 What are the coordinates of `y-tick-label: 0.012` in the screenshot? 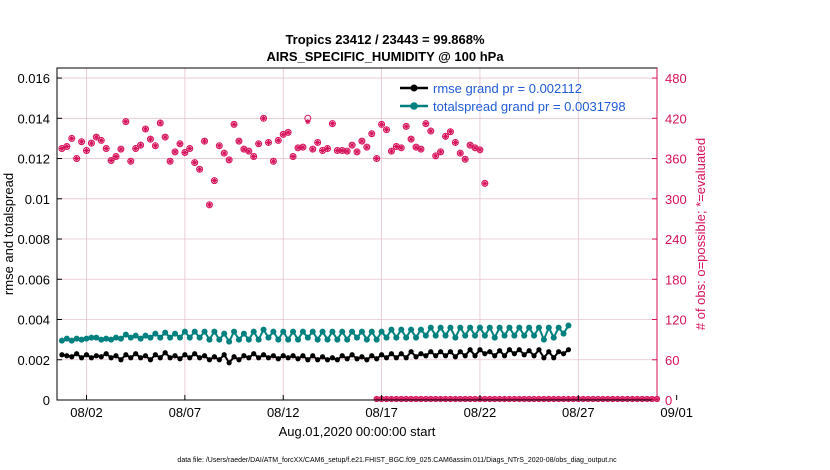 It's located at (33, 159).